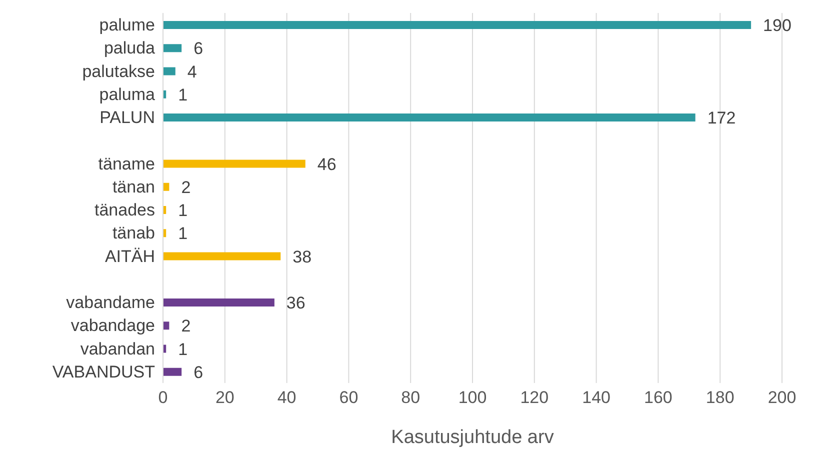 The image size is (820, 461). I want to click on data-label: 46, so click(326, 164).